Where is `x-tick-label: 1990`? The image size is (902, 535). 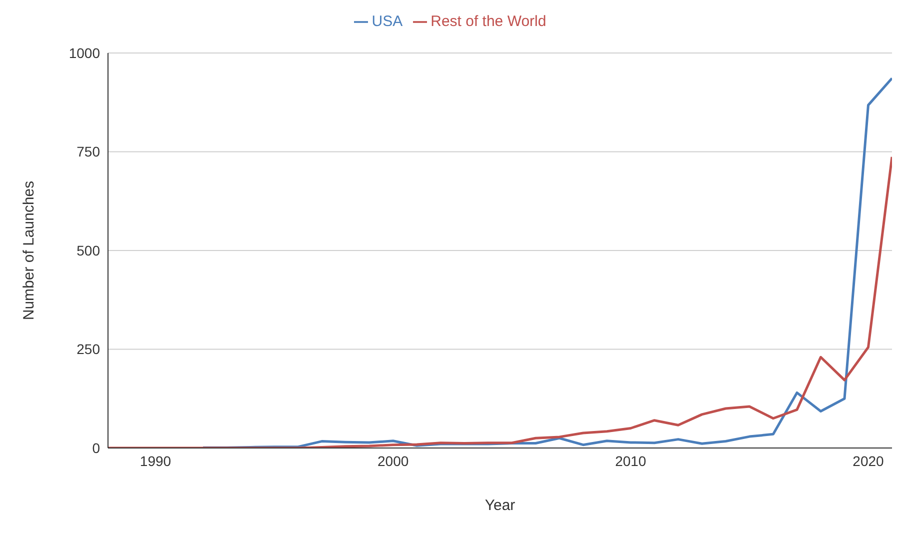 x-tick-label: 1990 is located at coordinates (156, 460).